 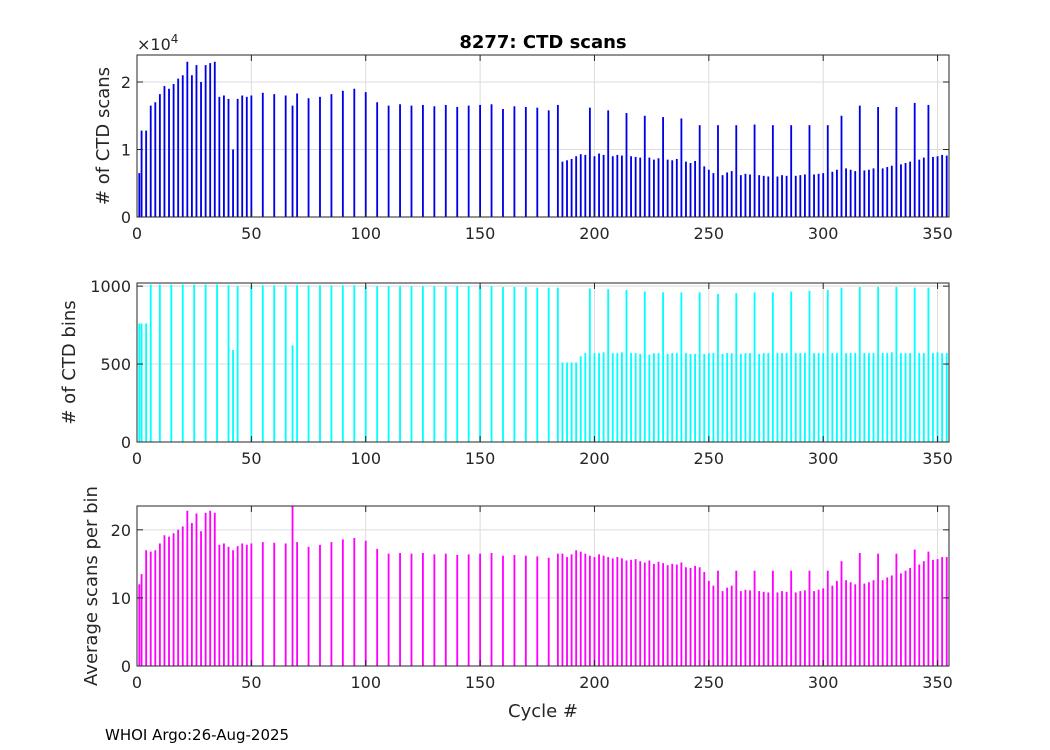 I want to click on x-axis-label: Cycle #, so click(x=543, y=711).